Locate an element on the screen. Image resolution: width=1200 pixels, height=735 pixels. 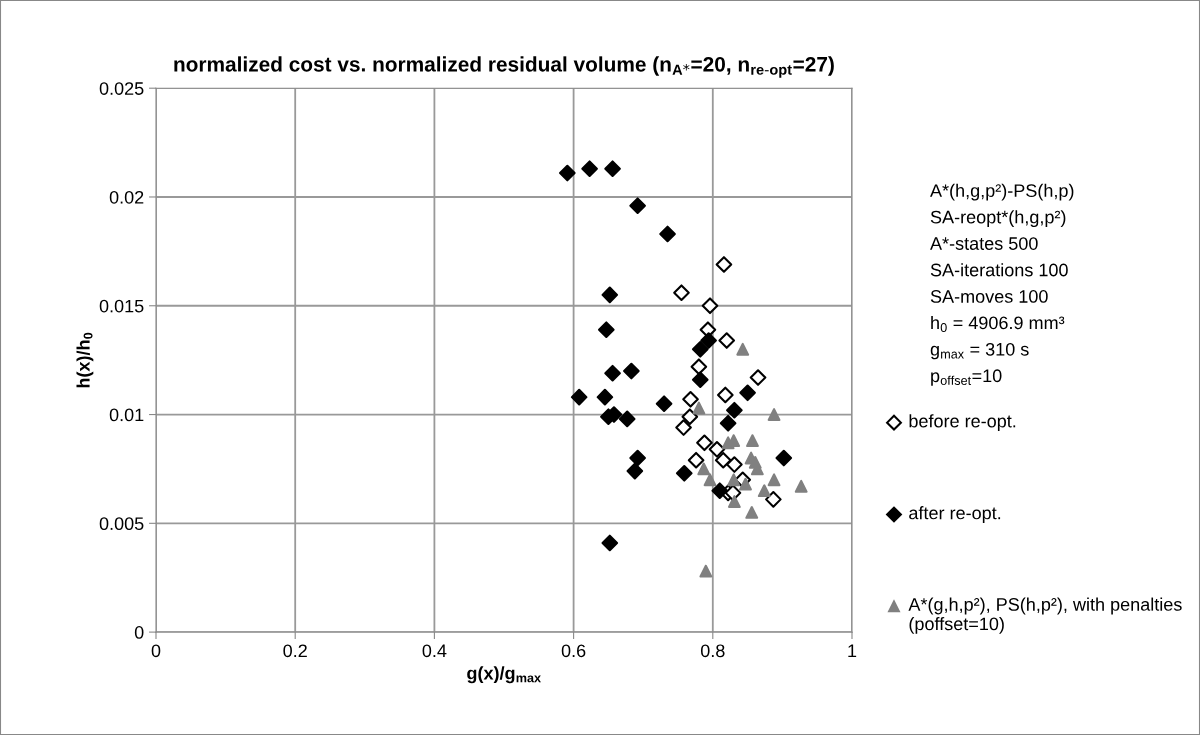
chart-title: normalized cost vs. normalized residual volume (n$_{A*}$=20, n$_{re-opt}$=27) is located at coordinates (504, 67).